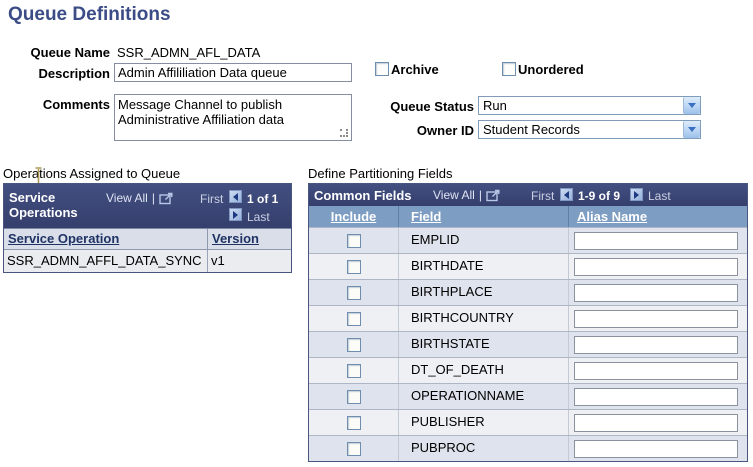 The width and height of the screenshot is (753, 467). Describe the element at coordinates (189, 52) in the screenshot. I see `queue-name-value: SSR_ADMN_AFL_DATA` at that location.